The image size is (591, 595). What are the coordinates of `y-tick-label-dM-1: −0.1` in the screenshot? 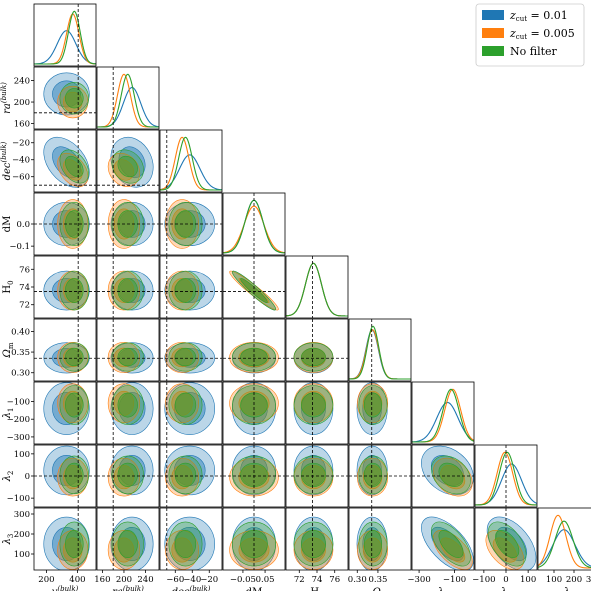 It's located at (19, 247).